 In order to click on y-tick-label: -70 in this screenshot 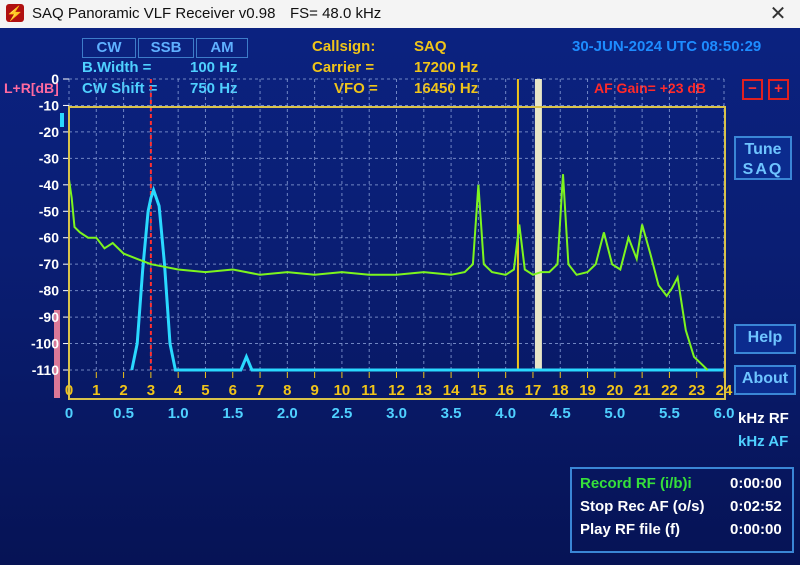, I will do `click(49, 264)`.